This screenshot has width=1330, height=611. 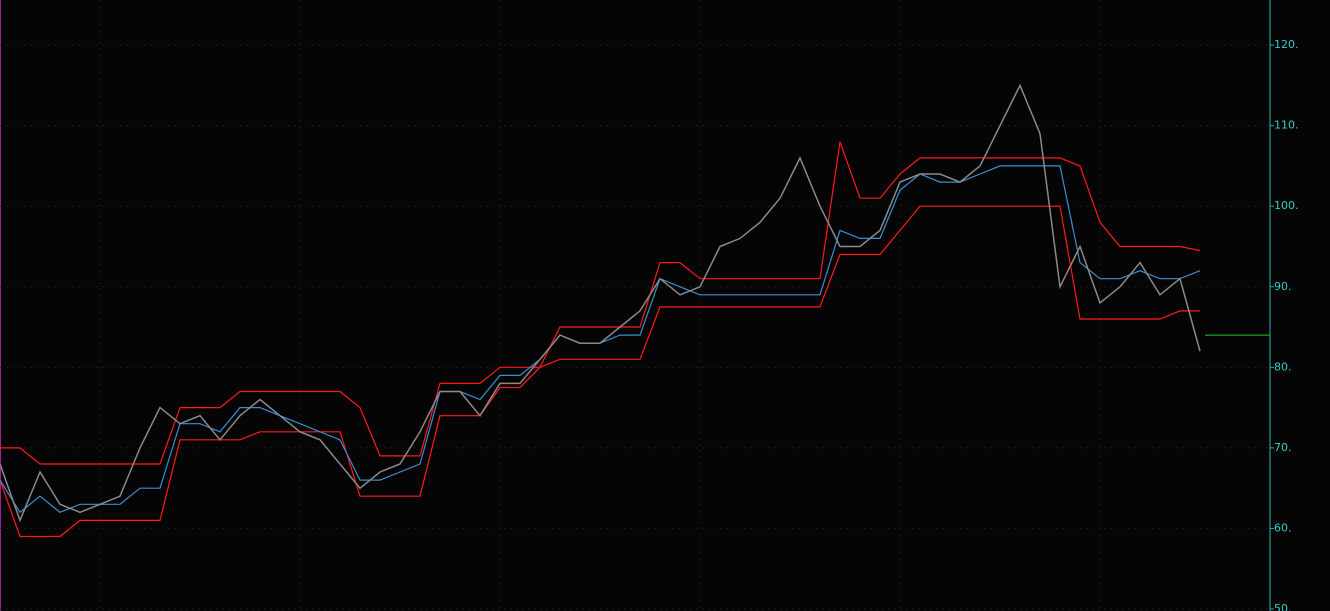 I want to click on y-tick-label: 80., so click(x=1283, y=366).